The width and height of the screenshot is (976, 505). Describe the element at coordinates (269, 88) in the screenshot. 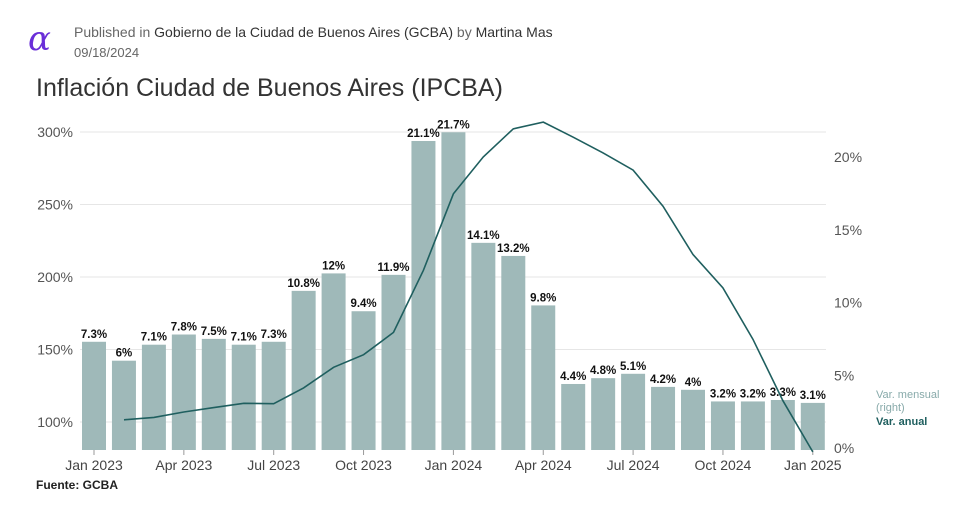

I see `chart-title: Inflación Ciudad de Buenos Aires (IPCBA)` at that location.